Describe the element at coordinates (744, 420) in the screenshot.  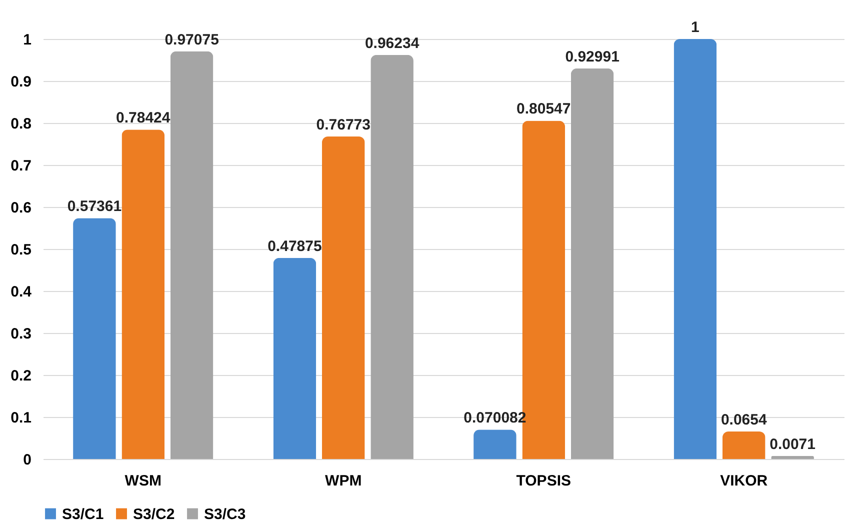
I see `data-label: 0.0654` at that location.